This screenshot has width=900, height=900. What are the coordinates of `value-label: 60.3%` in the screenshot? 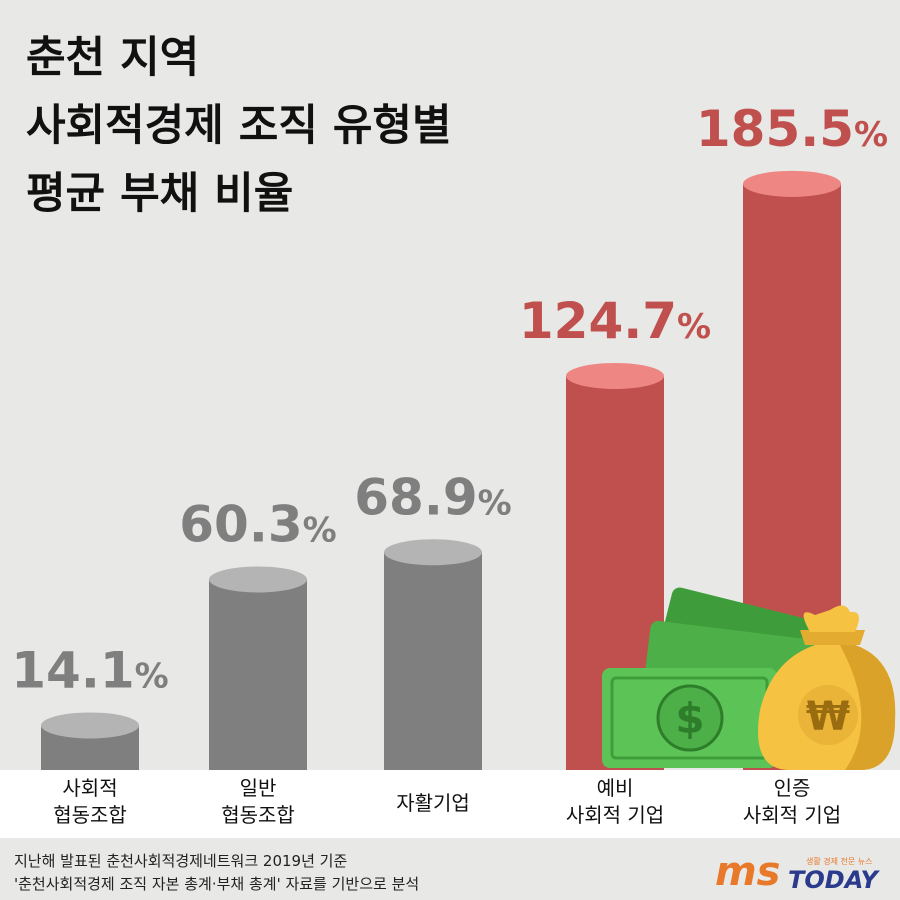 It's located at (257, 524).